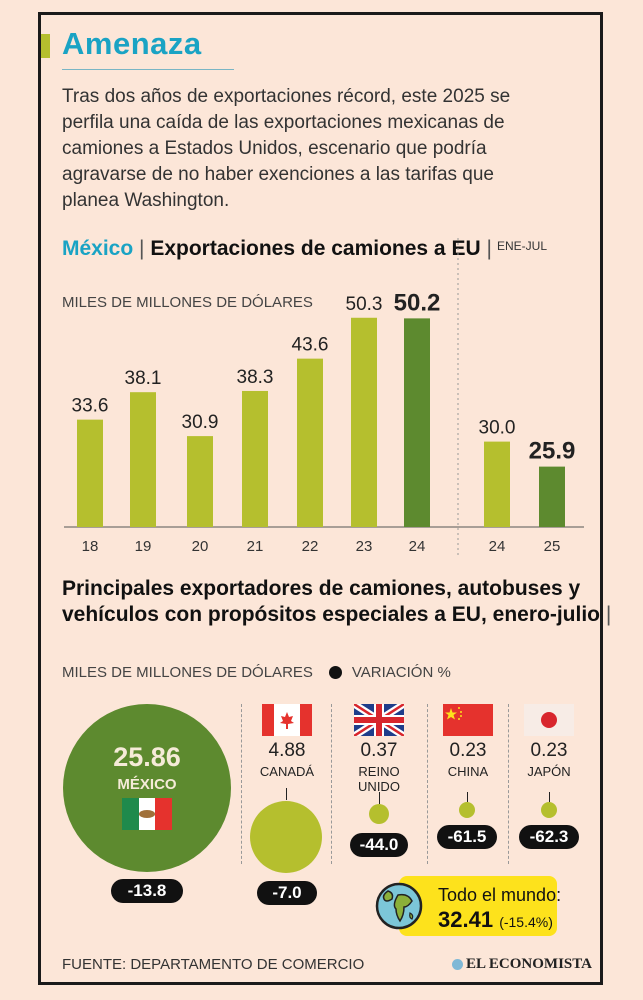 The width and height of the screenshot is (643, 1000). What do you see at coordinates (364, 304) in the screenshot?
I see `bar-value-label: 50.3` at bounding box center [364, 304].